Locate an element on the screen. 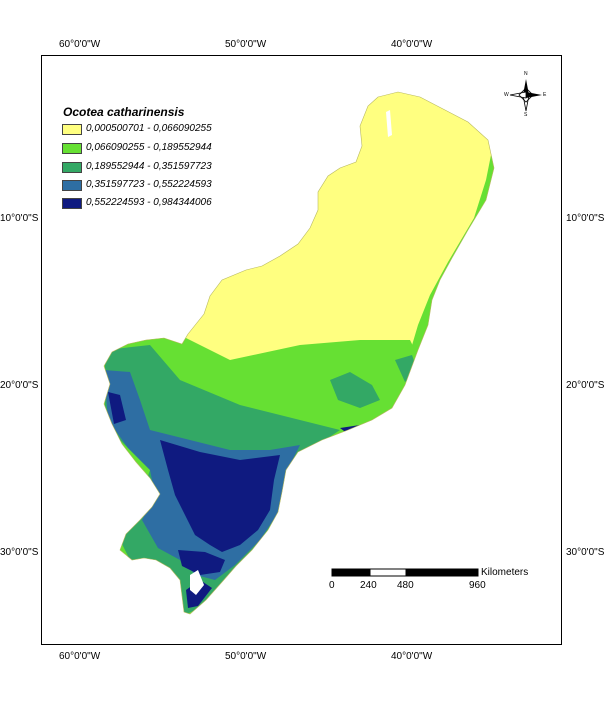  compass-east-label: E is located at coordinates (545, 95).